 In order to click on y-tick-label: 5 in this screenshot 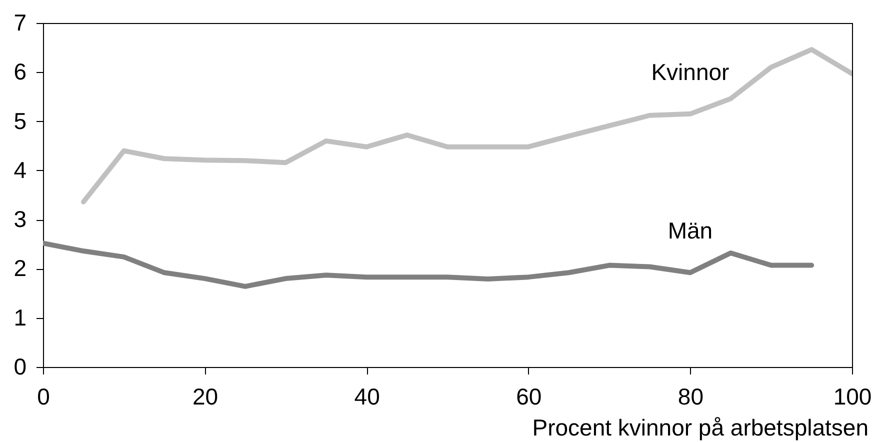, I will do `click(20, 121)`.